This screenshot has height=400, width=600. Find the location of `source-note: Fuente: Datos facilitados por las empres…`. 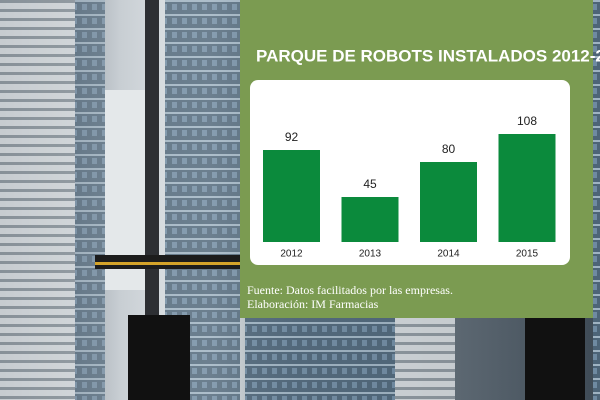

source-note: Fuente: Datos facilitados por las empres… is located at coordinates (350, 290).